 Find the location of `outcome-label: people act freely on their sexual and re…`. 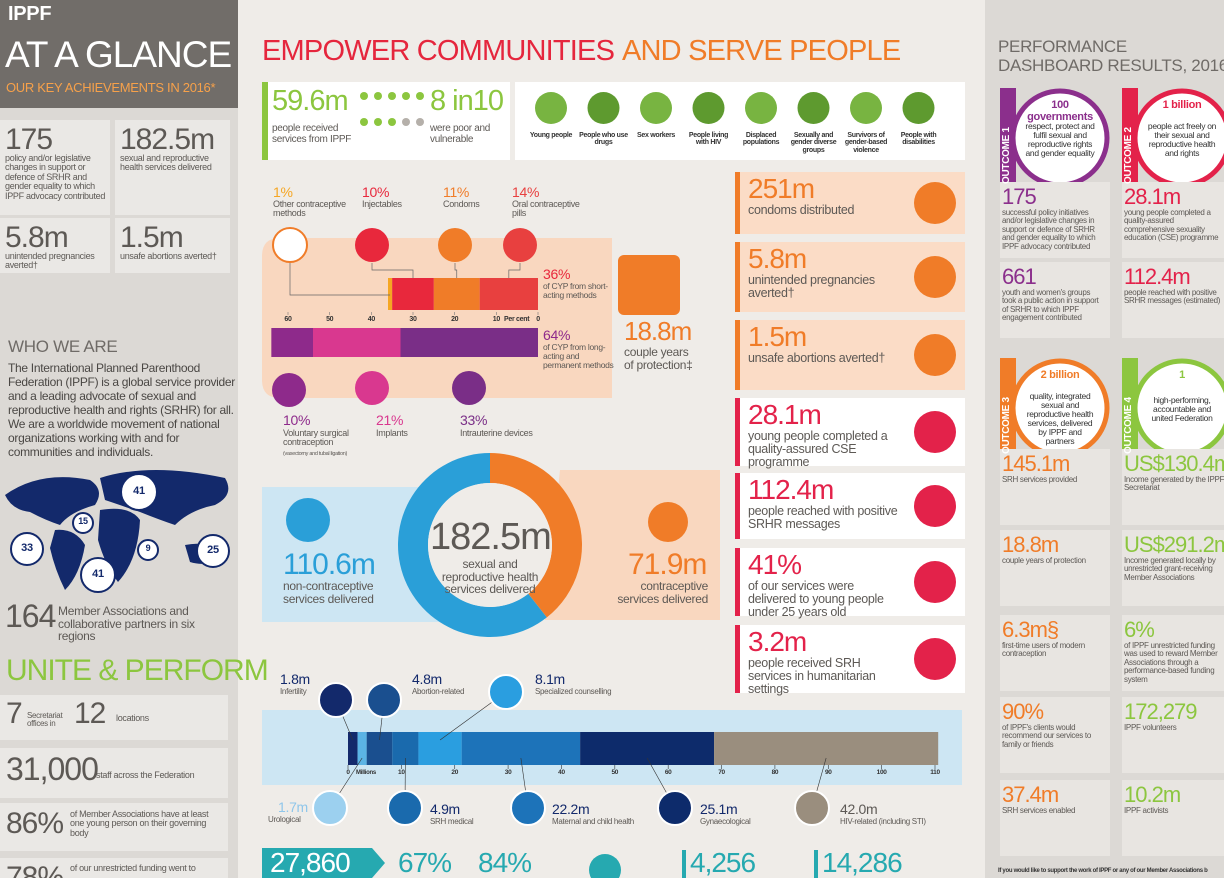

outcome-label: people act freely on their sexual and re… is located at coordinates (1182, 139).